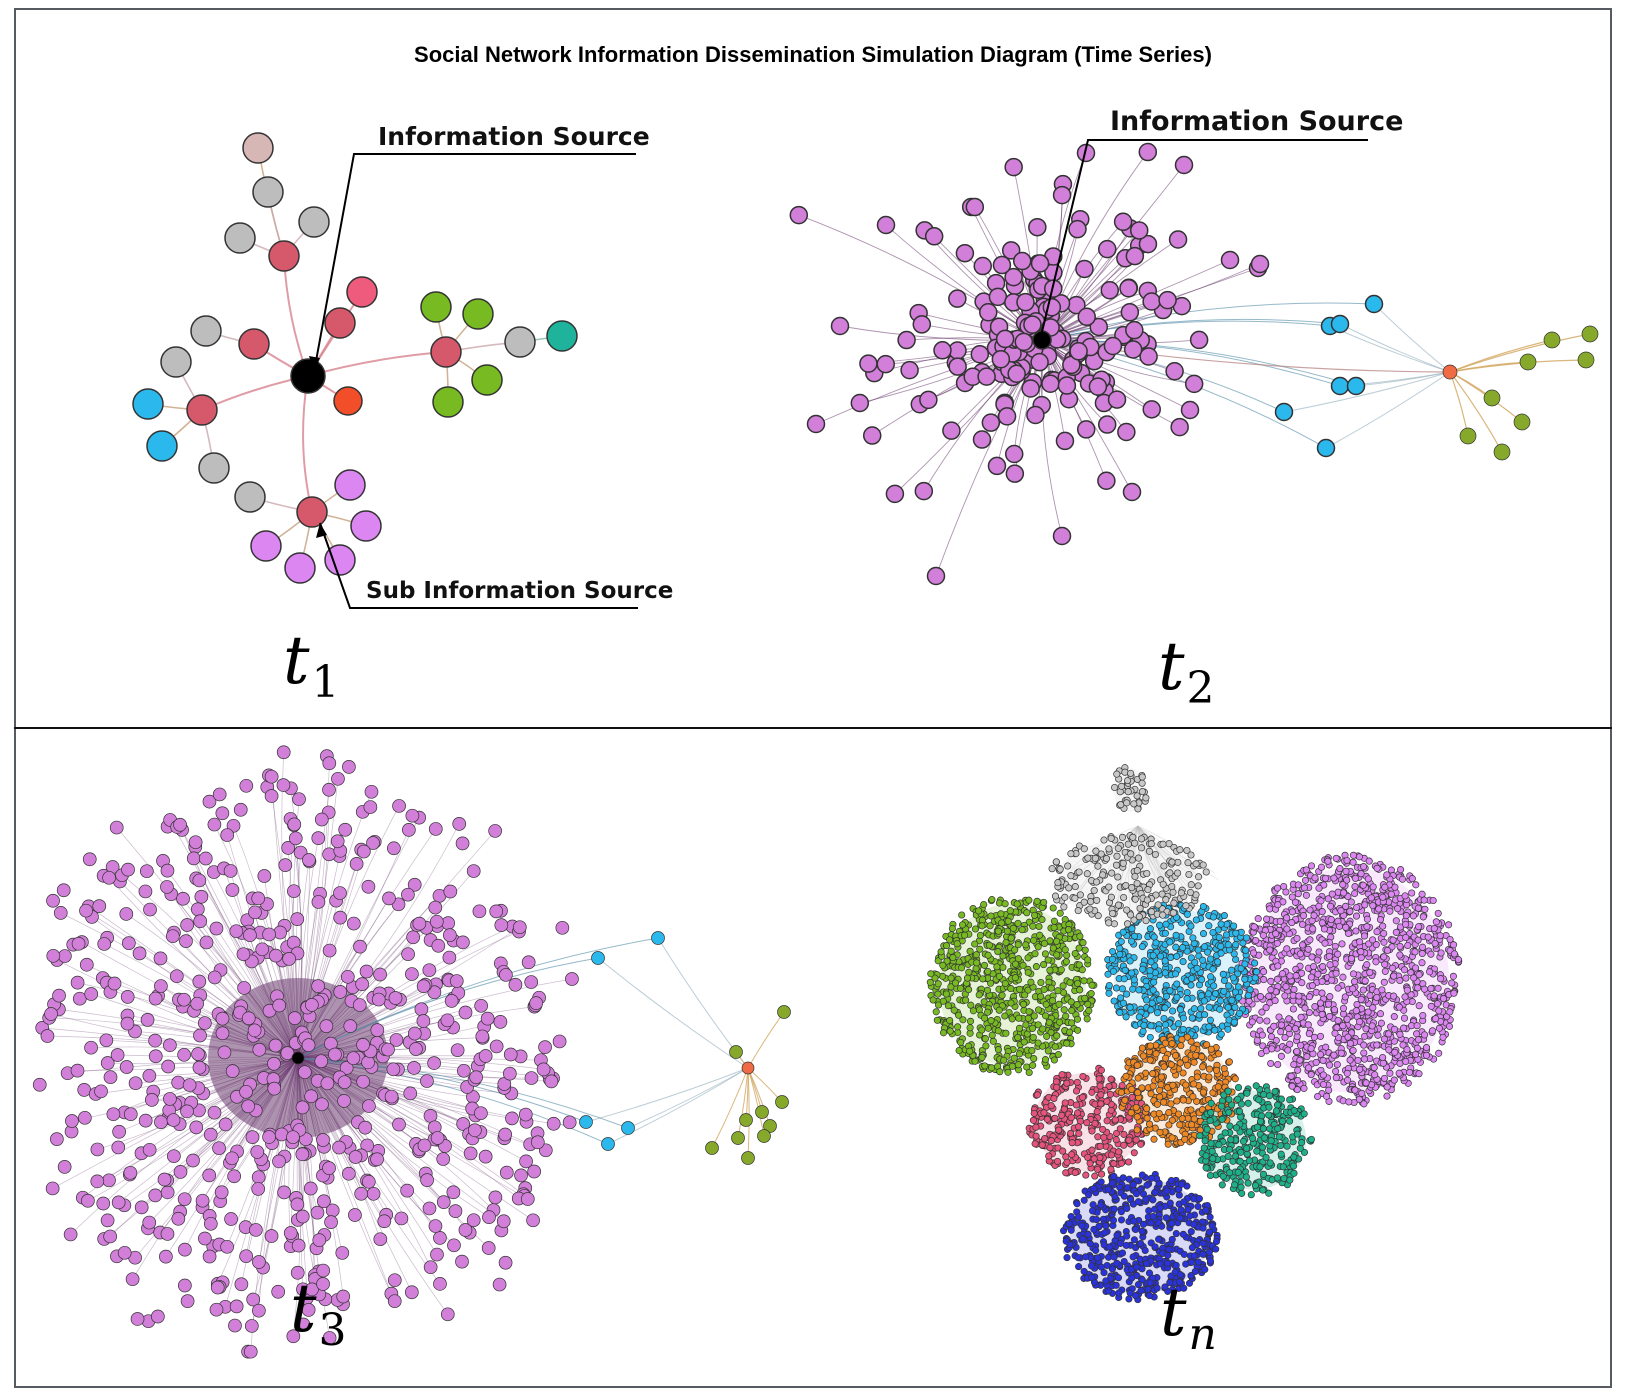 Image resolution: width=1626 pixels, height=1394 pixels. I want to click on green-node, so click(1502, 452).